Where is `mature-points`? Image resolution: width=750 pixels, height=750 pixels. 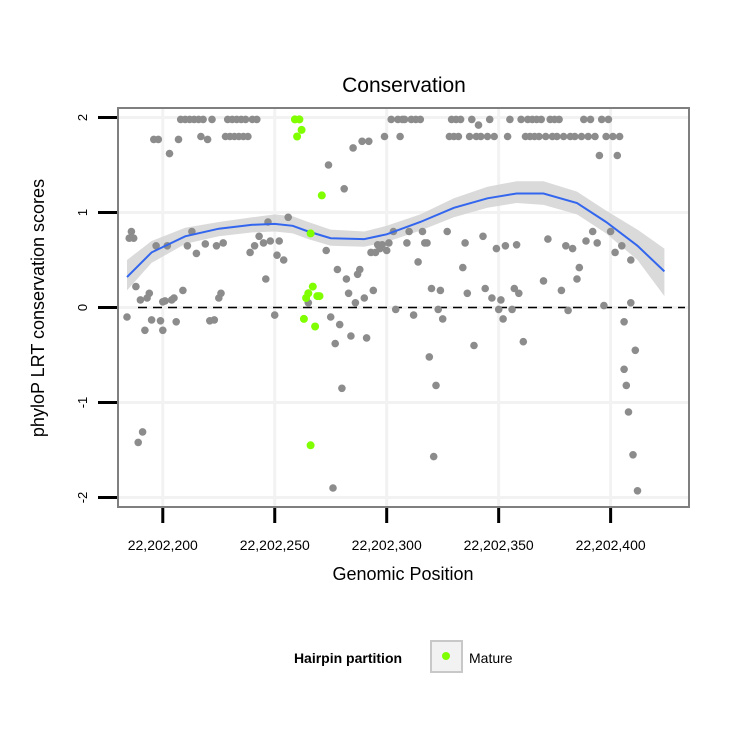 mature-points is located at coordinates (308, 282).